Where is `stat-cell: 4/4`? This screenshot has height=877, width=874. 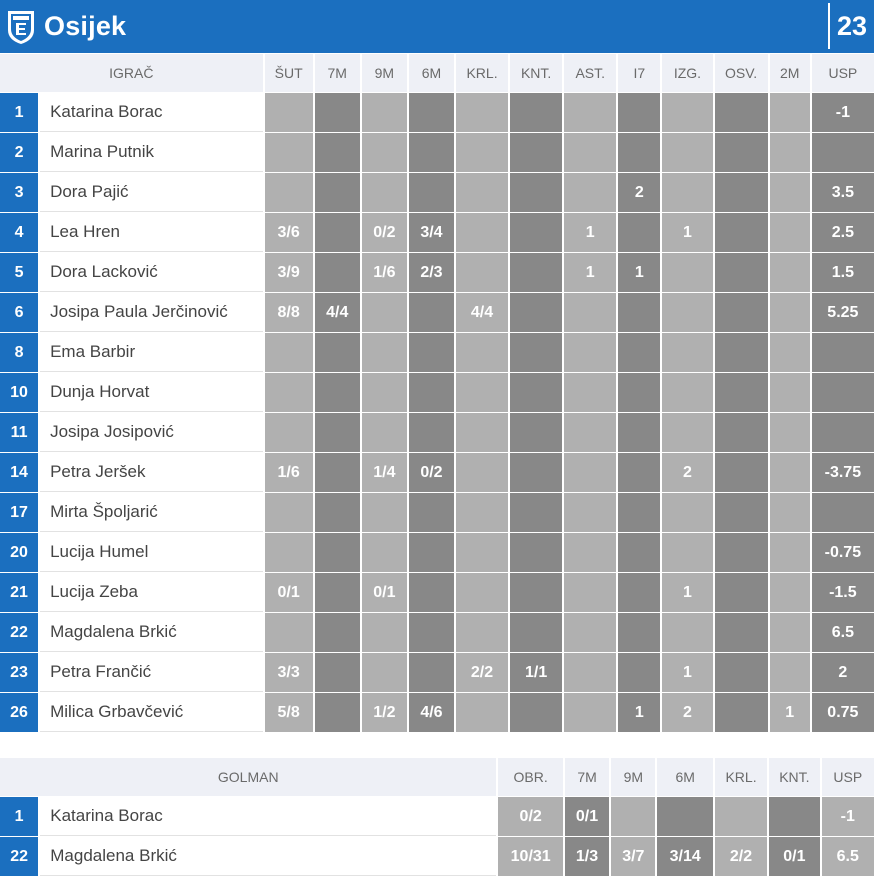 stat-cell: 4/4 is located at coordinates (337, 312).